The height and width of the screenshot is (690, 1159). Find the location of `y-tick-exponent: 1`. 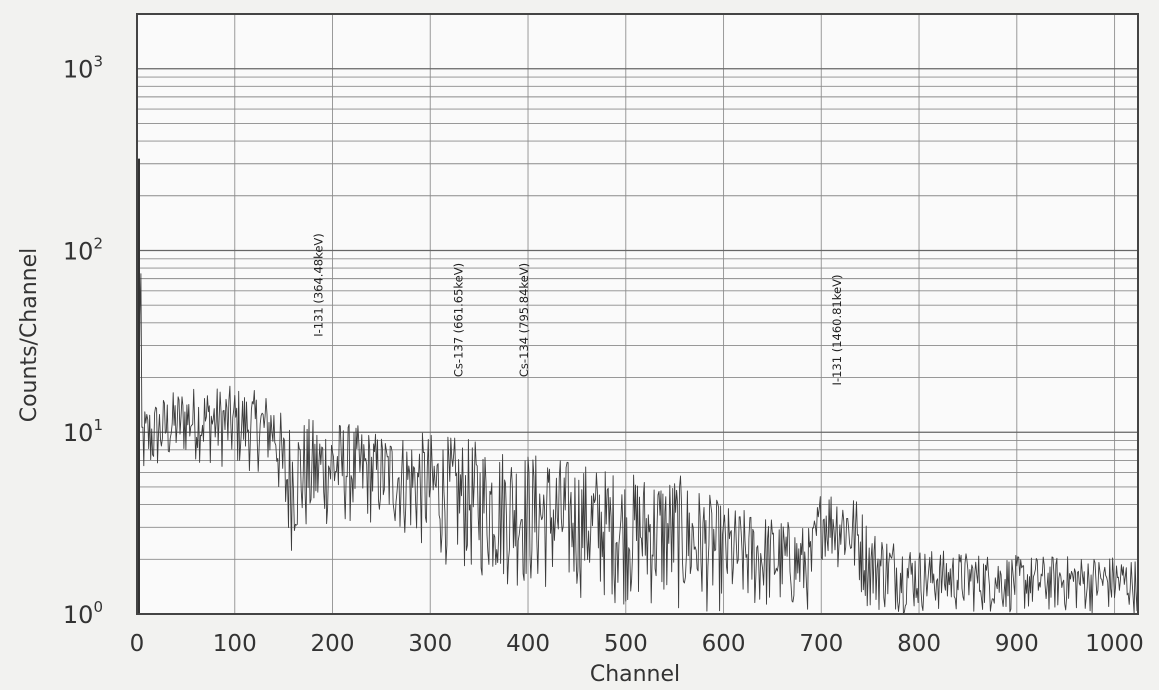

y-tick-exponent: 1 is located at coordinates (98, 425).